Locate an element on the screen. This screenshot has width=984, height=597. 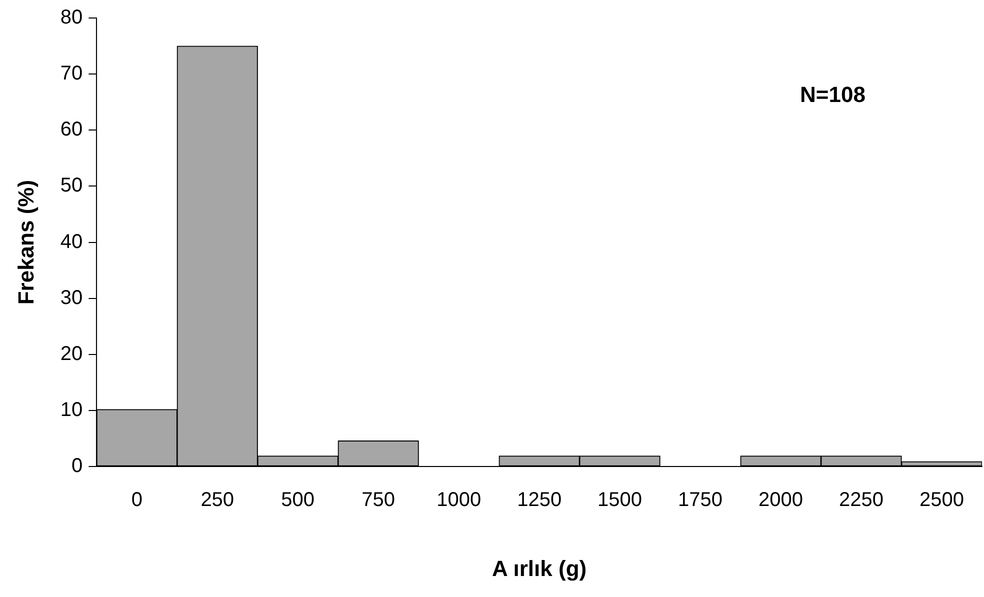
x-tick-label: 750 is located at coordinates (379, 500).